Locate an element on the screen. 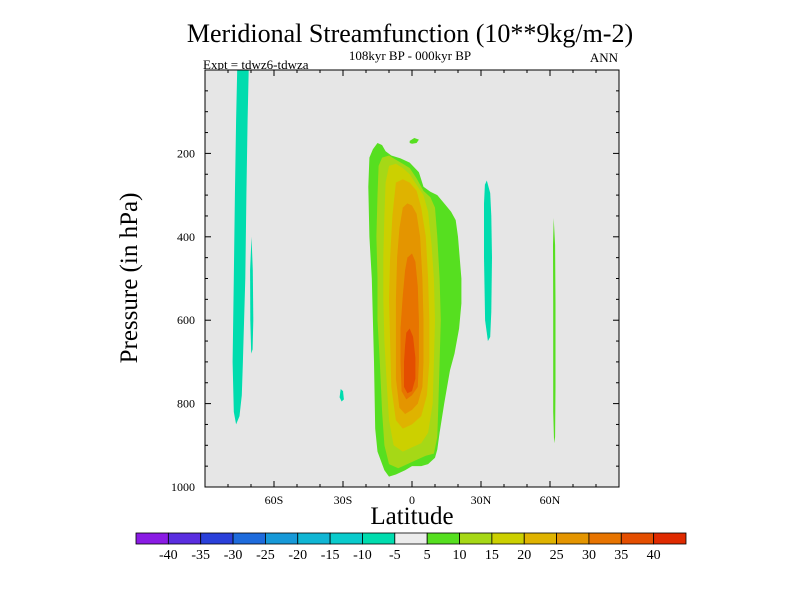 The width and height of the screenshot is (800, 600). colorbar-label: -10 is located at coordinates (362, 555).